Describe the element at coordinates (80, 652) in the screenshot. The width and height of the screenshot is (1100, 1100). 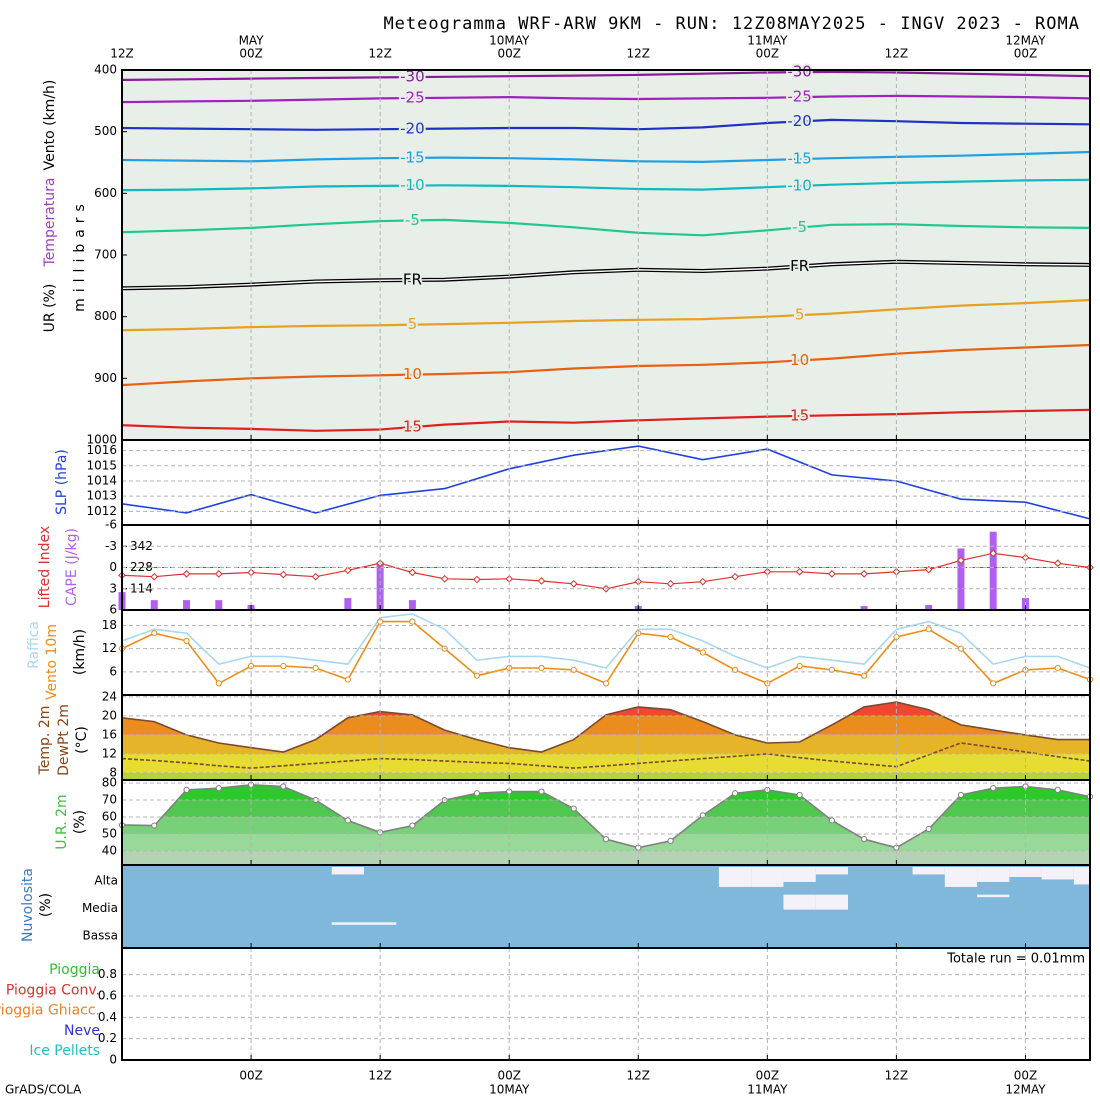
I see `side-label: (km/h)` at that location.